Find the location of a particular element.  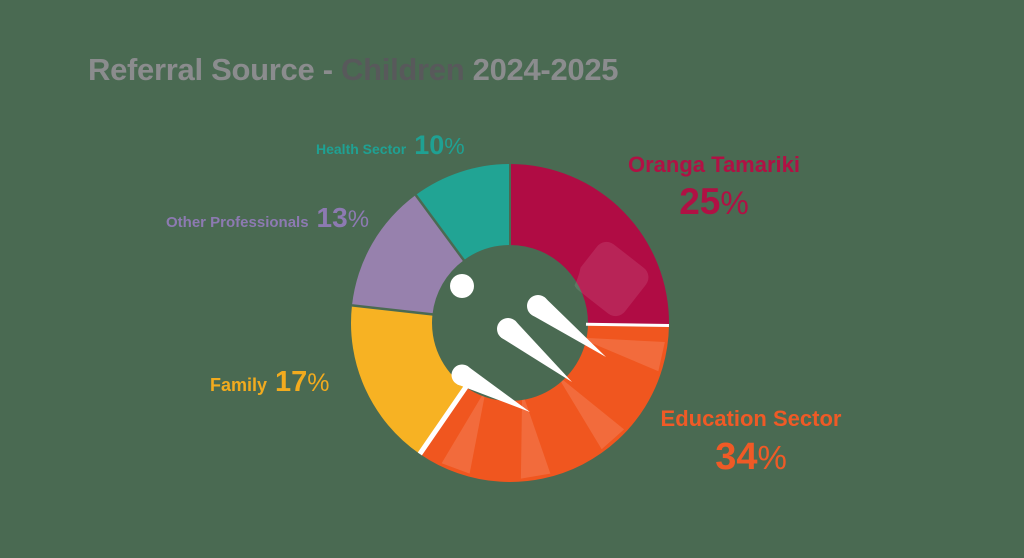

segment-value: 17% is located at coordinates (302, 382).